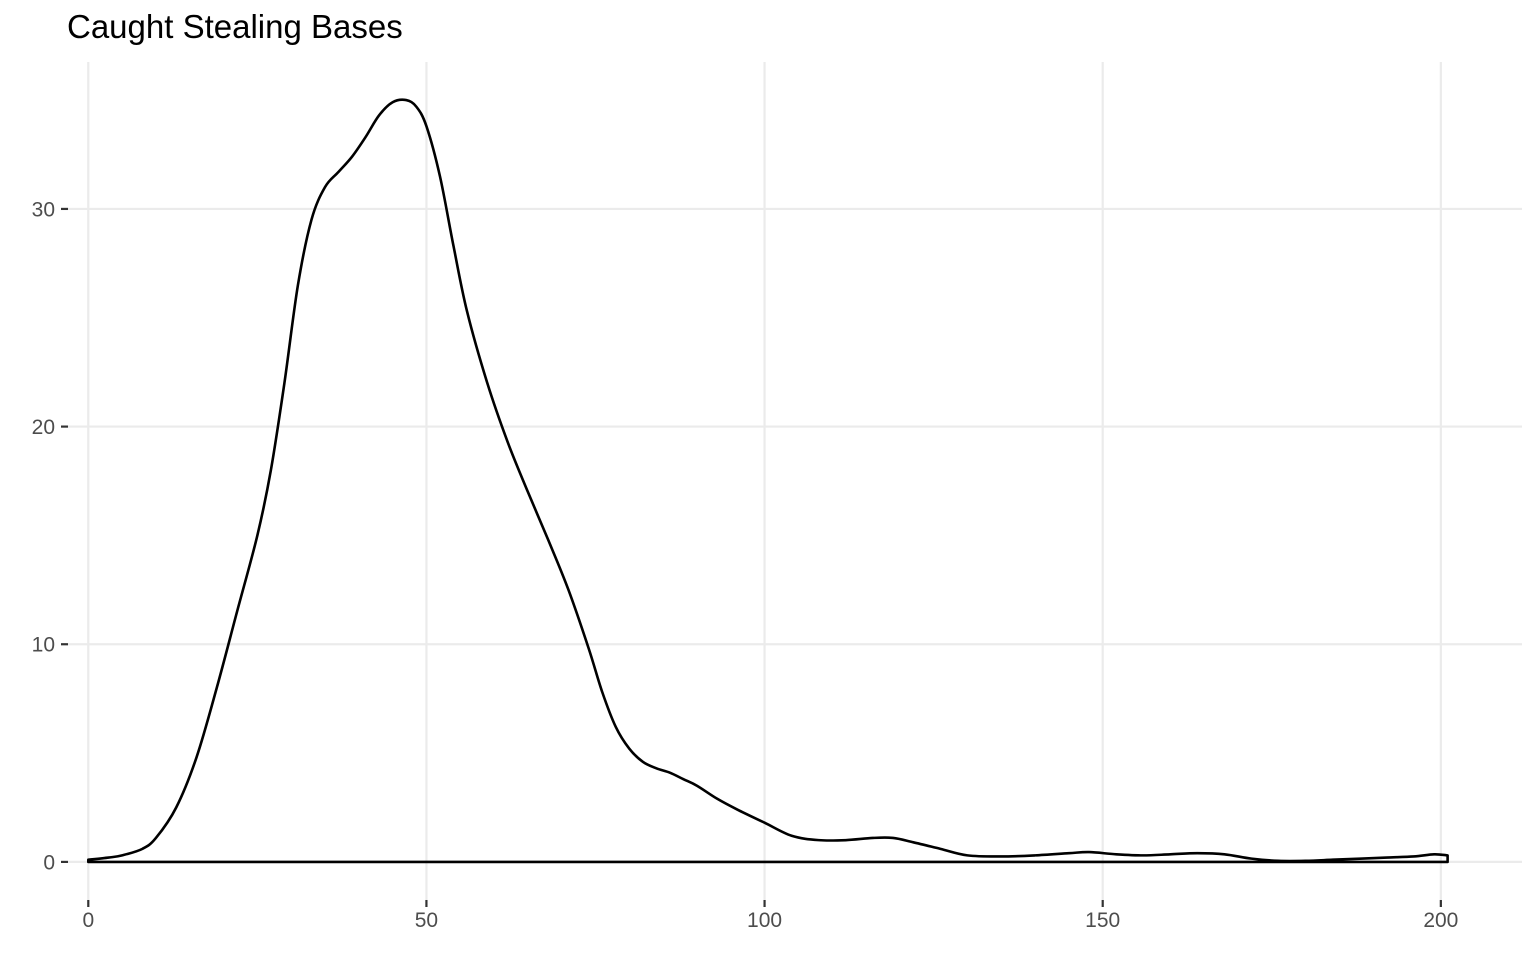 Image resolution: width=1536 pixels, height=960 pixels. Describe the element at coordinates (1440, 920) in the screenshot. I see `x-tick-label-200: 200` at that location.